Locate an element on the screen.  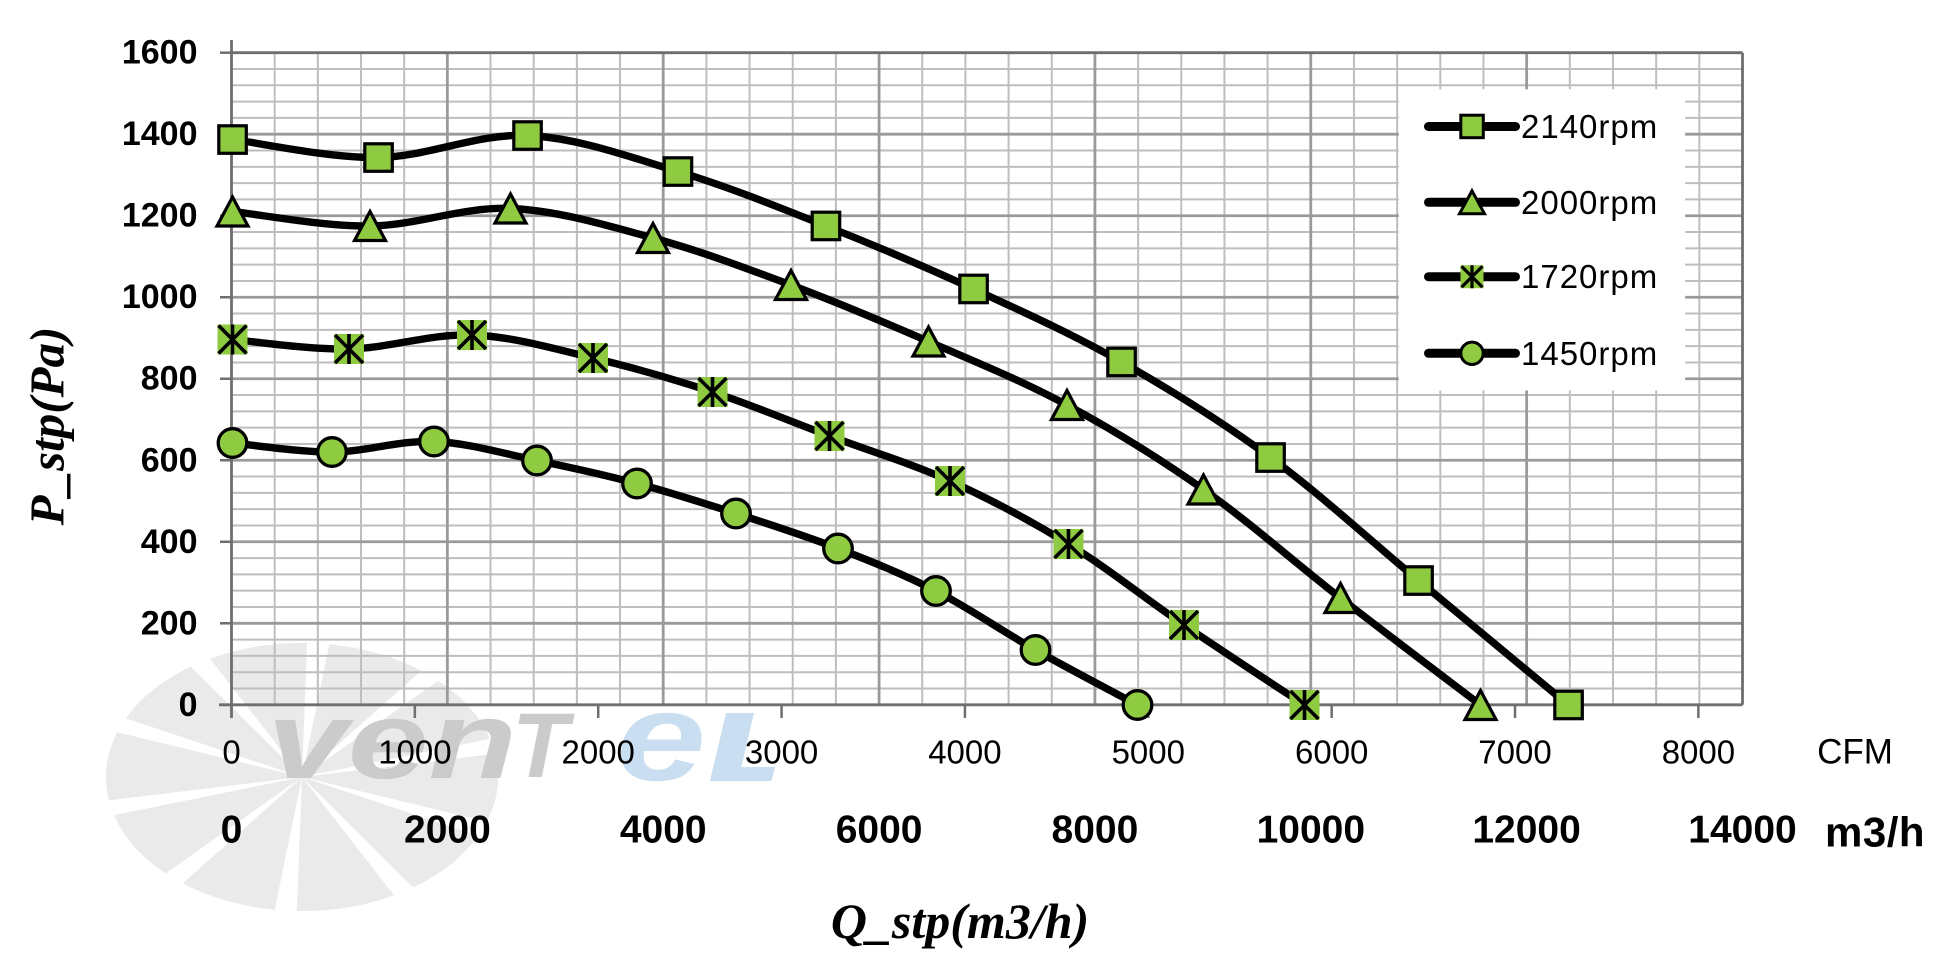
svg-text: 2140rpm is located at coordinates (1589, 126).